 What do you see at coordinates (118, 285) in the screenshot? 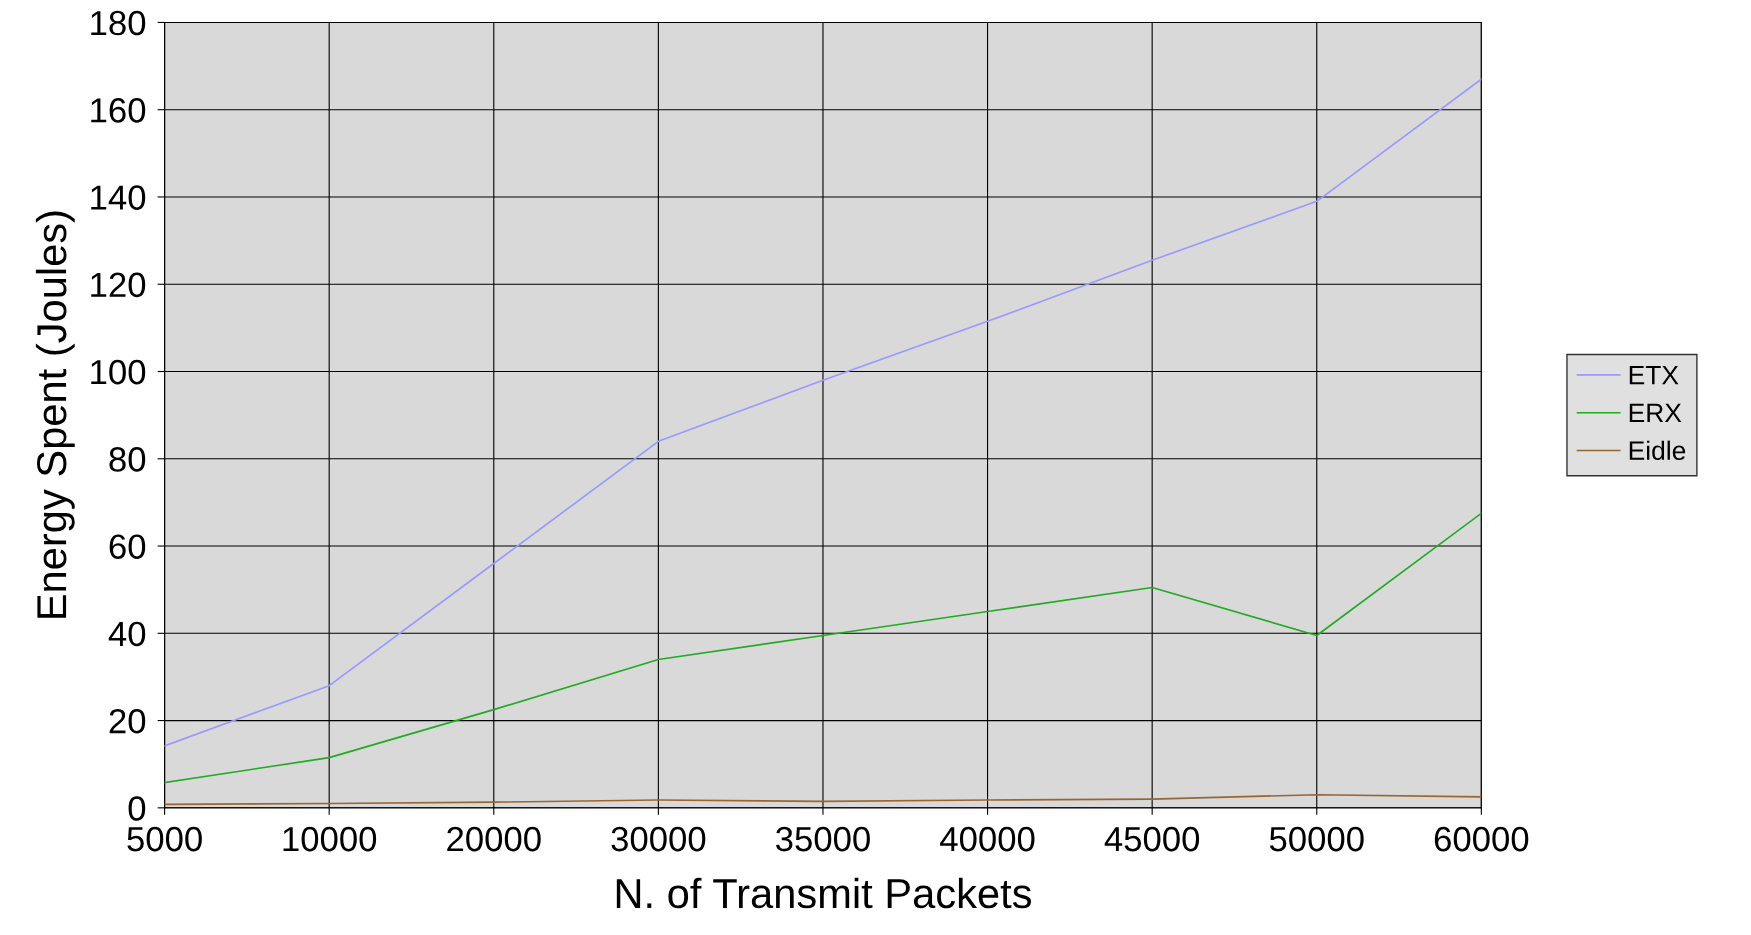
I see `y-tick-label: 120` at bounding box center [118, 285].